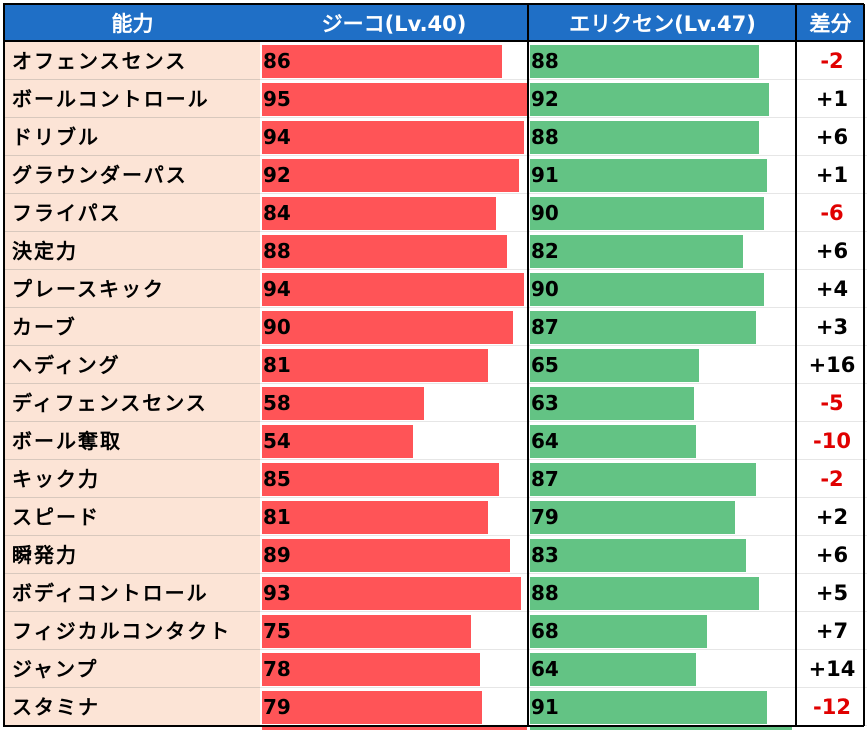 The image size is (867, 730). What do you see at coordinates (45, 251) in the screenshot?
I see `ability-name: 決定力` at bounding box center [45, 251].